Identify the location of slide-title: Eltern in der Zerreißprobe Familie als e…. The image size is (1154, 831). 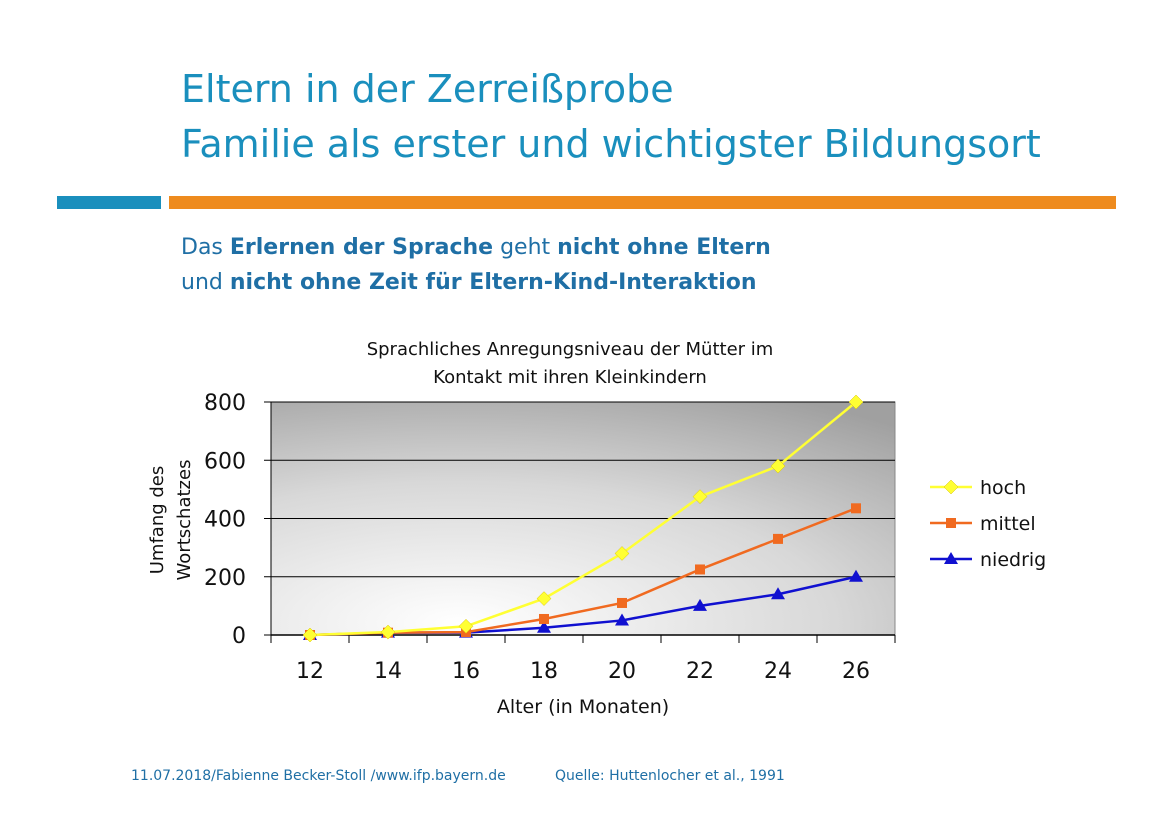
(611, 117).